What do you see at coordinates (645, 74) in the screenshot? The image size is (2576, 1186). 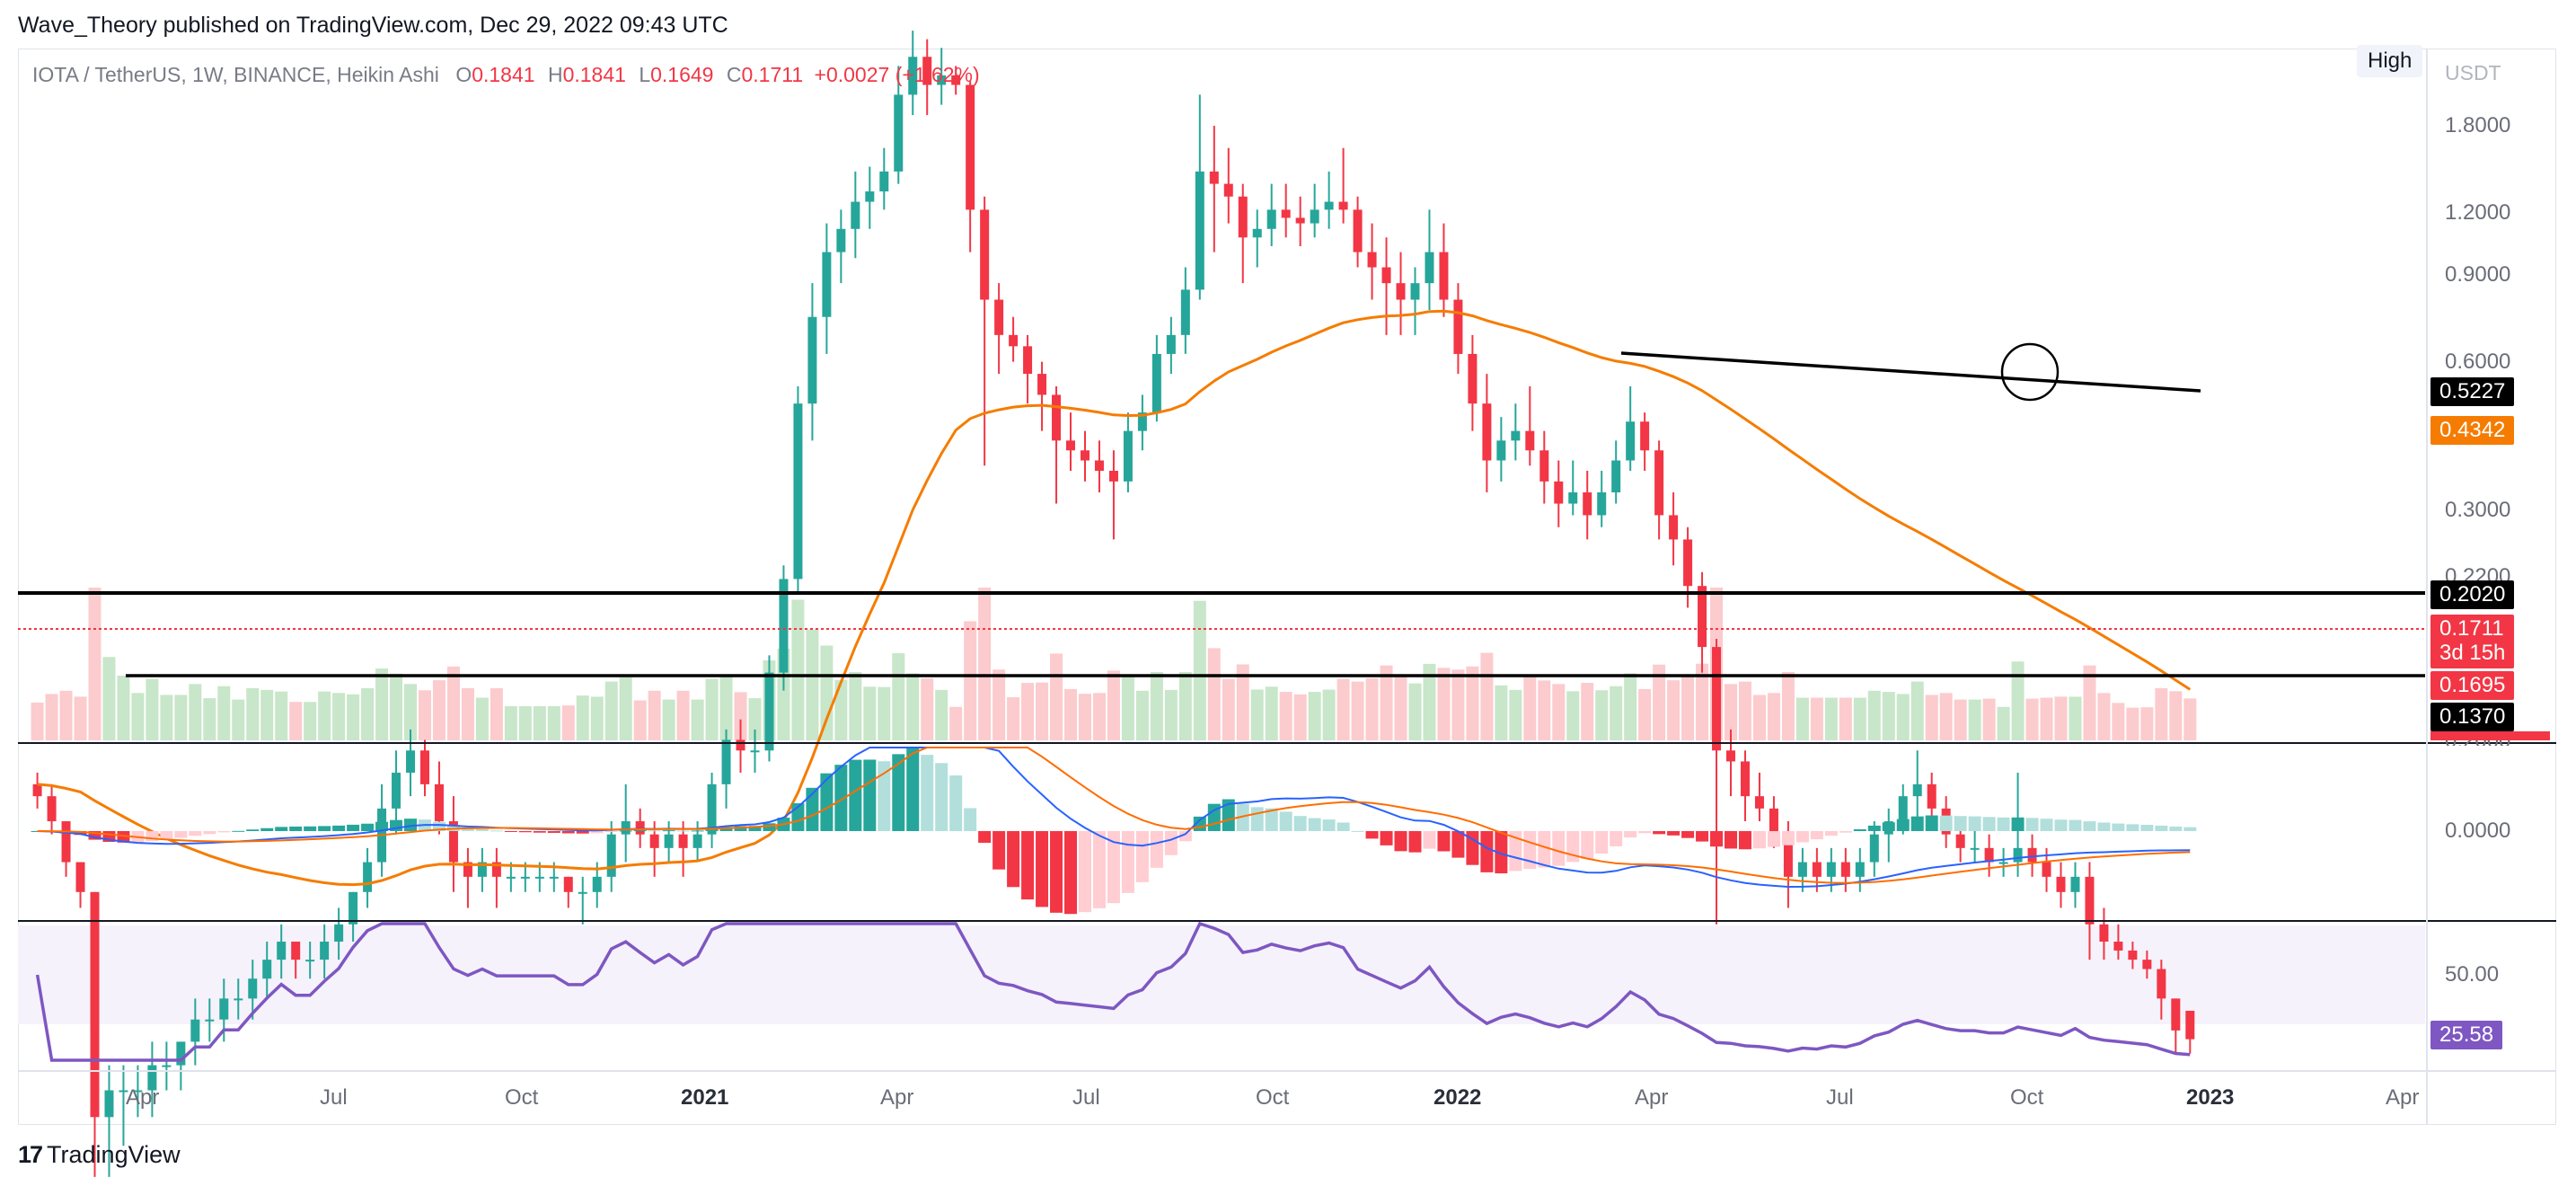 I see `low-label: L` at bounding box center [645, 74].